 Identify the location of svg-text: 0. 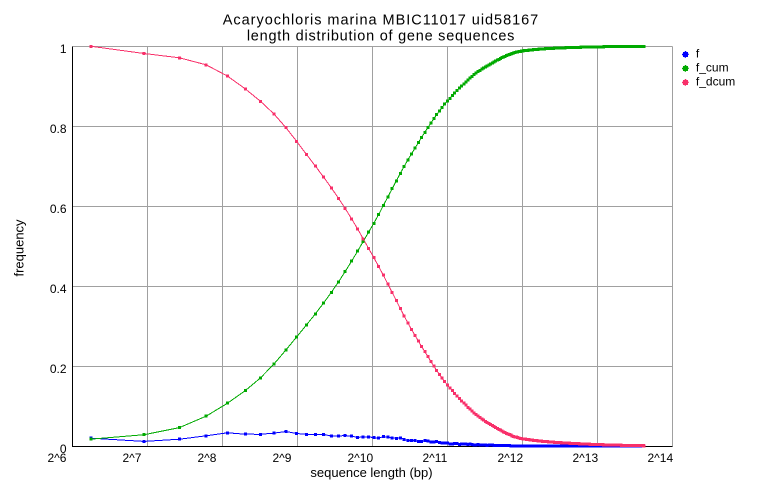
(63, 449).